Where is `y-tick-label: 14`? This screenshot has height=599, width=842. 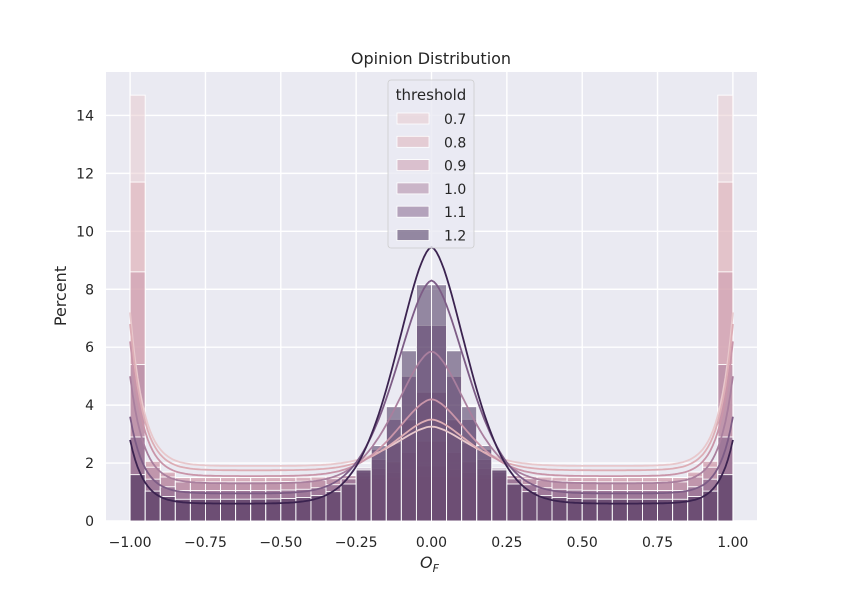
y-tick-label: 14 is located at coordinates (85, 116).